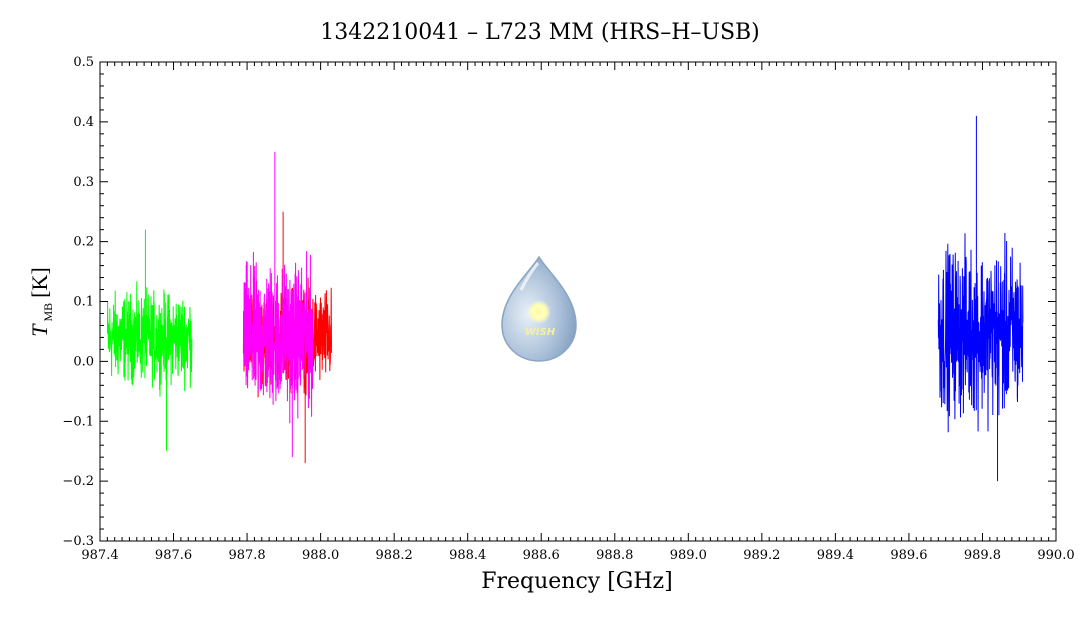 This screenshot has width=1080, height=618. Describe the element at coordinates (173, 555) in the screenshot. I see `x-tick-label: 987.6` at that location.